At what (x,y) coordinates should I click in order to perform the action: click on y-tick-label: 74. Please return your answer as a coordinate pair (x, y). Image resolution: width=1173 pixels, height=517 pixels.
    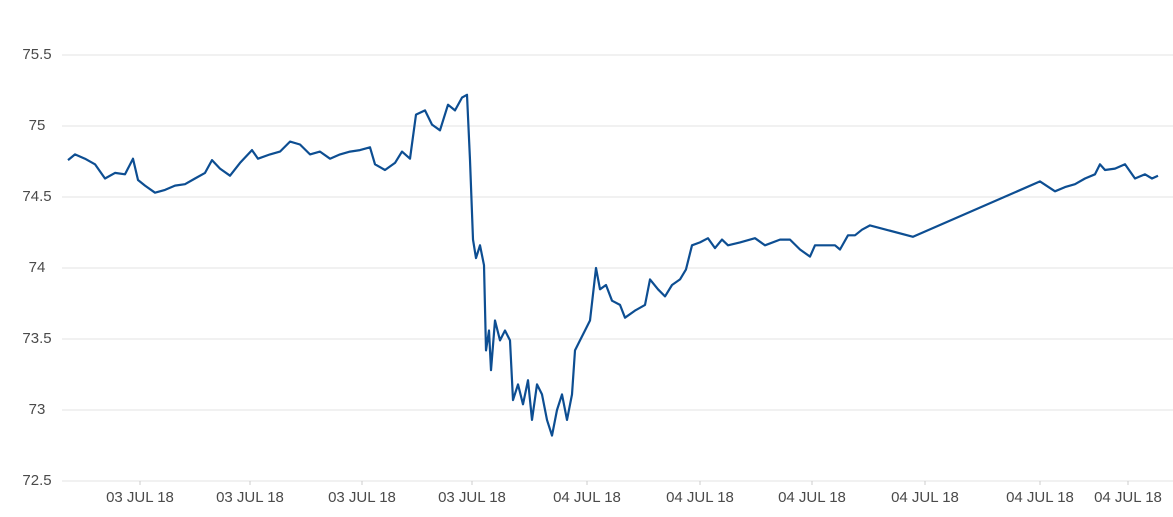
    Looking at the image, I should click on (37, 267).